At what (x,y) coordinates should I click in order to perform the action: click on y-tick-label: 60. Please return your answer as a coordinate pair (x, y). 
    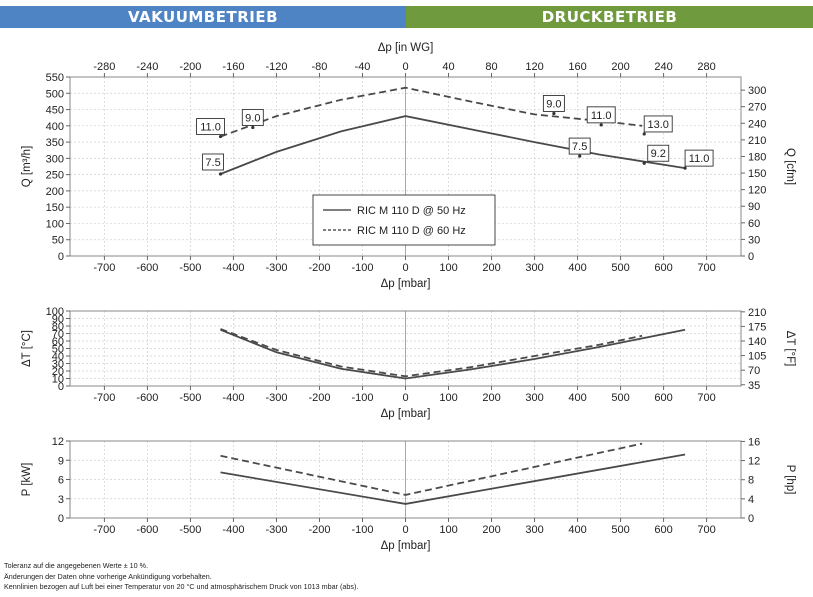
    Looking at the image, I should click on (58, 342).